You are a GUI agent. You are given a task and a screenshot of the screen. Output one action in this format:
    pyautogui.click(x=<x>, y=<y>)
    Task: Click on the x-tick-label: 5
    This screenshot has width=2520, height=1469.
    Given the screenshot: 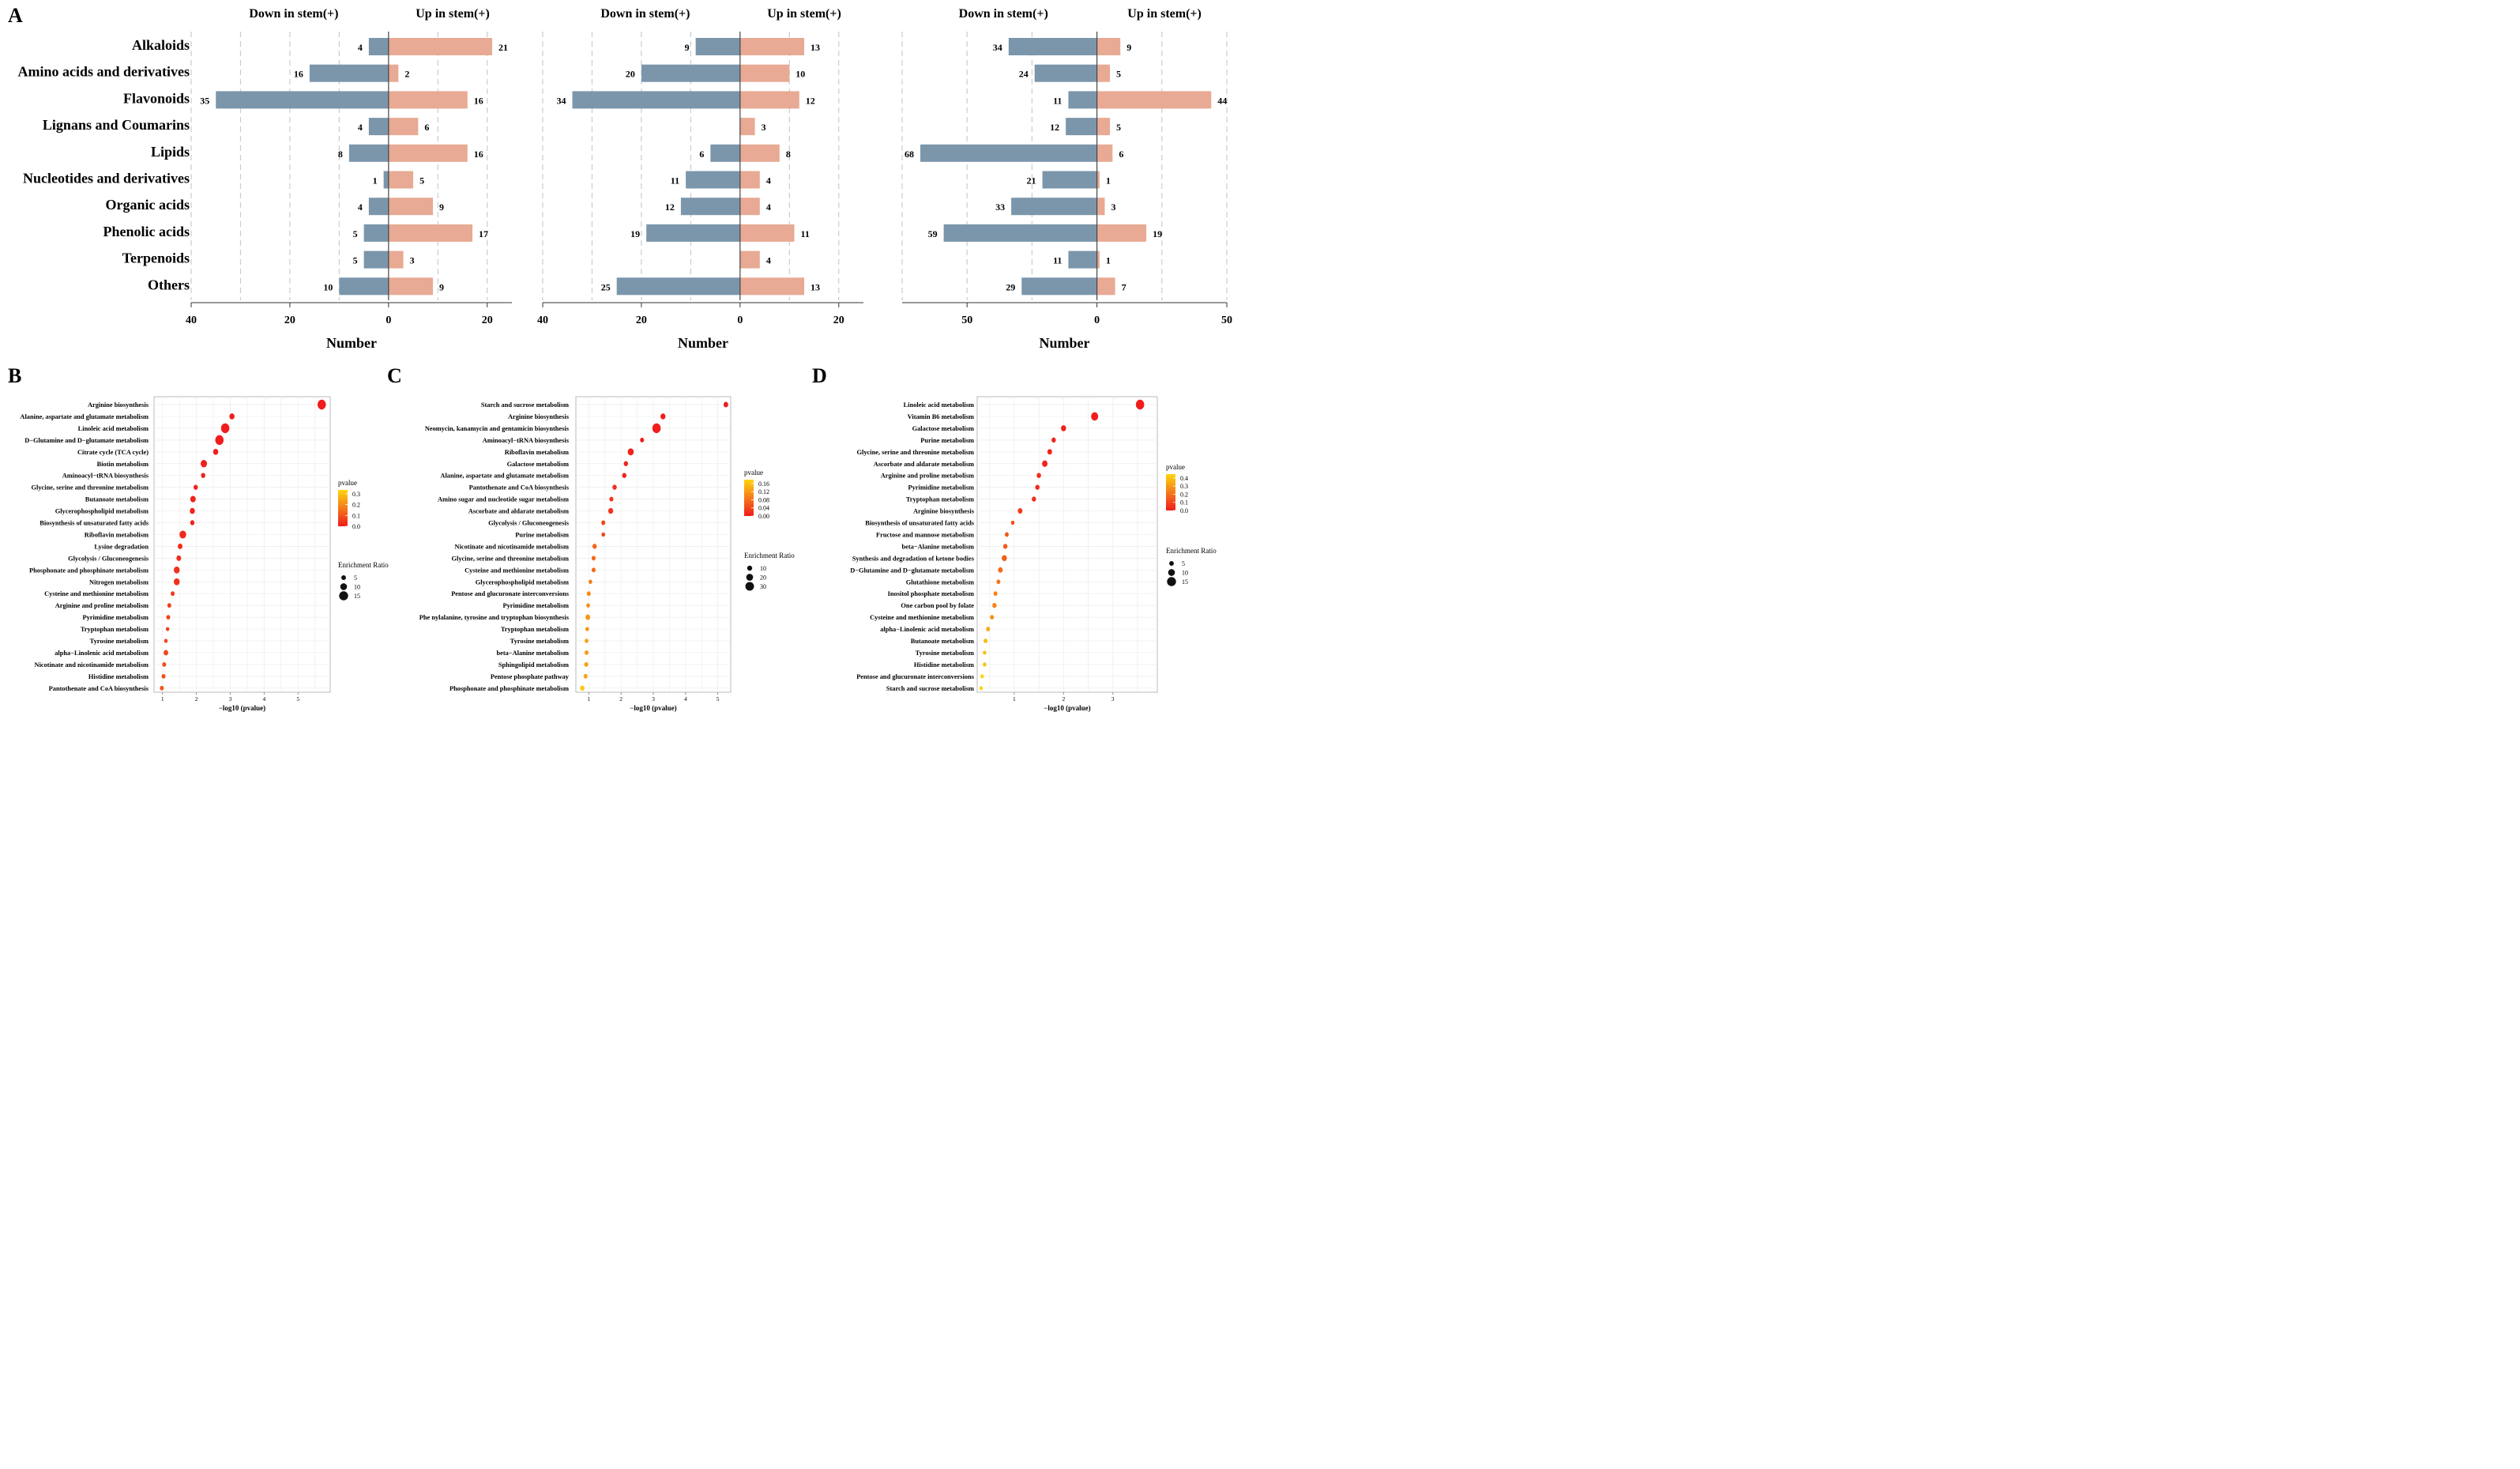 What is the action you would take?
    pyautogui.click(x=297, y=698)
    